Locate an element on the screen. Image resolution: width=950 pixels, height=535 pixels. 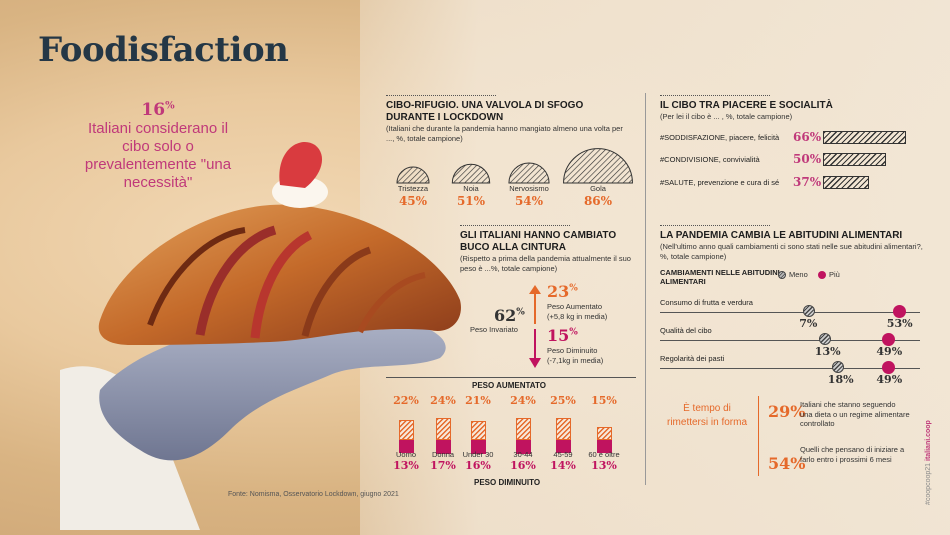
diminuito-label: Peso Diminuito is located at coordinates (572, 350).